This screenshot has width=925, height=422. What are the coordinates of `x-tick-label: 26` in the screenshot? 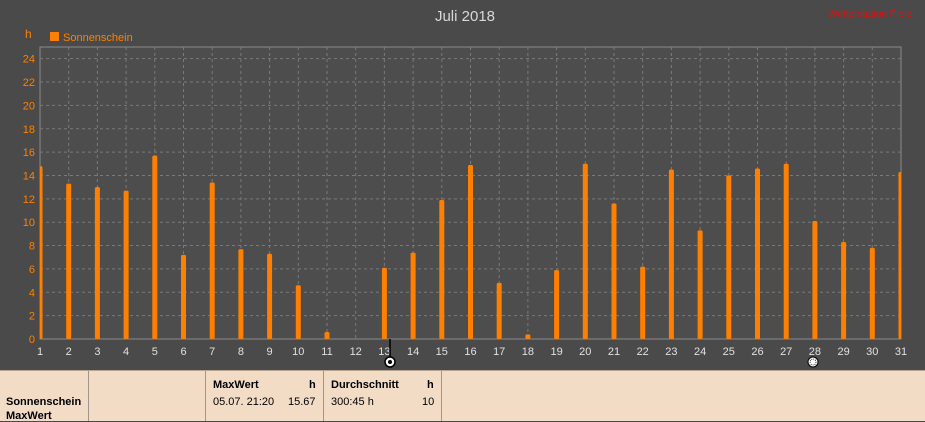 It's located at (757, 352).